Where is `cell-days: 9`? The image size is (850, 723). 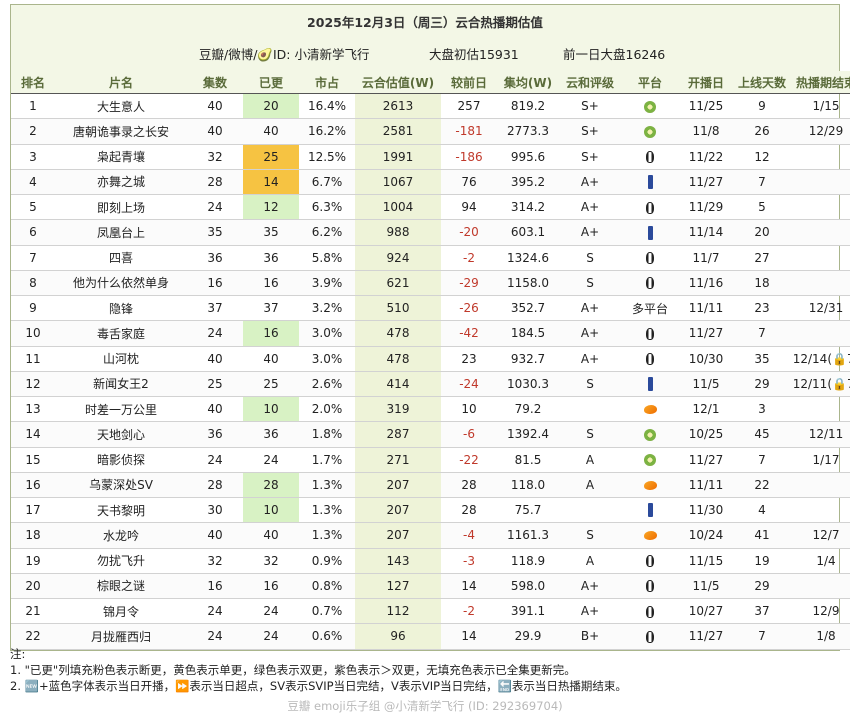 cell-days: 9 is located at coordinates (762, 106).